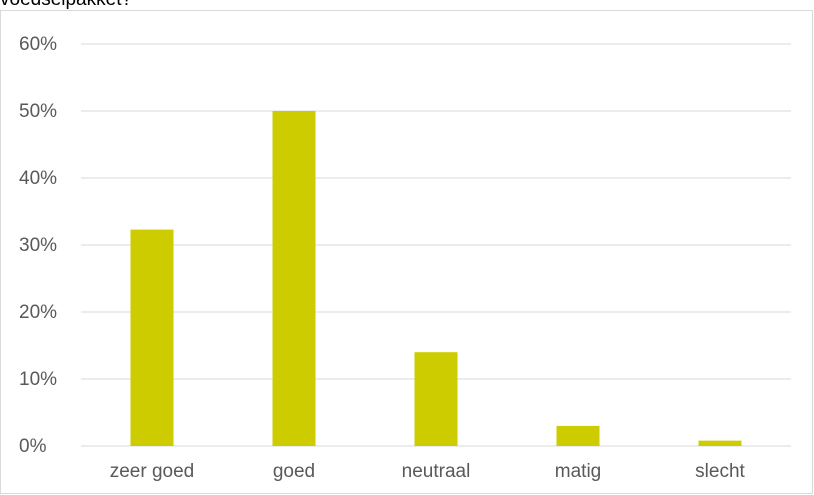 Image resolution: width=814 pixels, height=495 pixels. I want to click on chart-title-clipped: voedselpakket?, so click(66, 5).